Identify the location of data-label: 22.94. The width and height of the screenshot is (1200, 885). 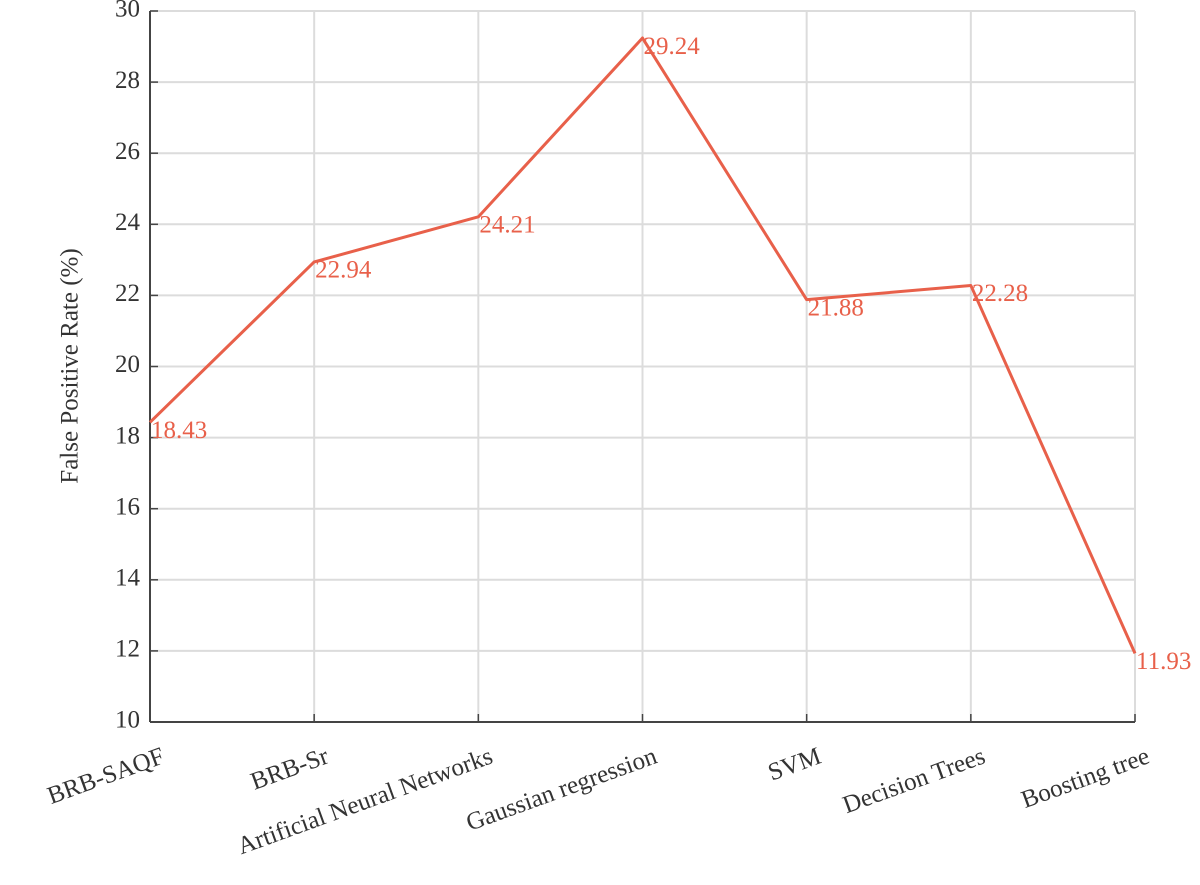
(343, 270).